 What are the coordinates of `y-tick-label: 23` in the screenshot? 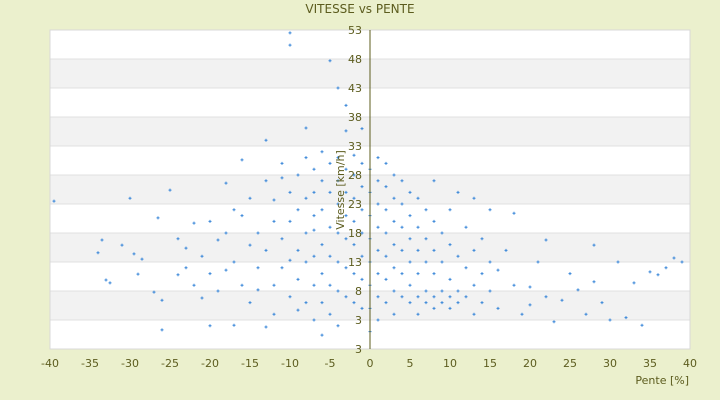 It's located at (355, 204).